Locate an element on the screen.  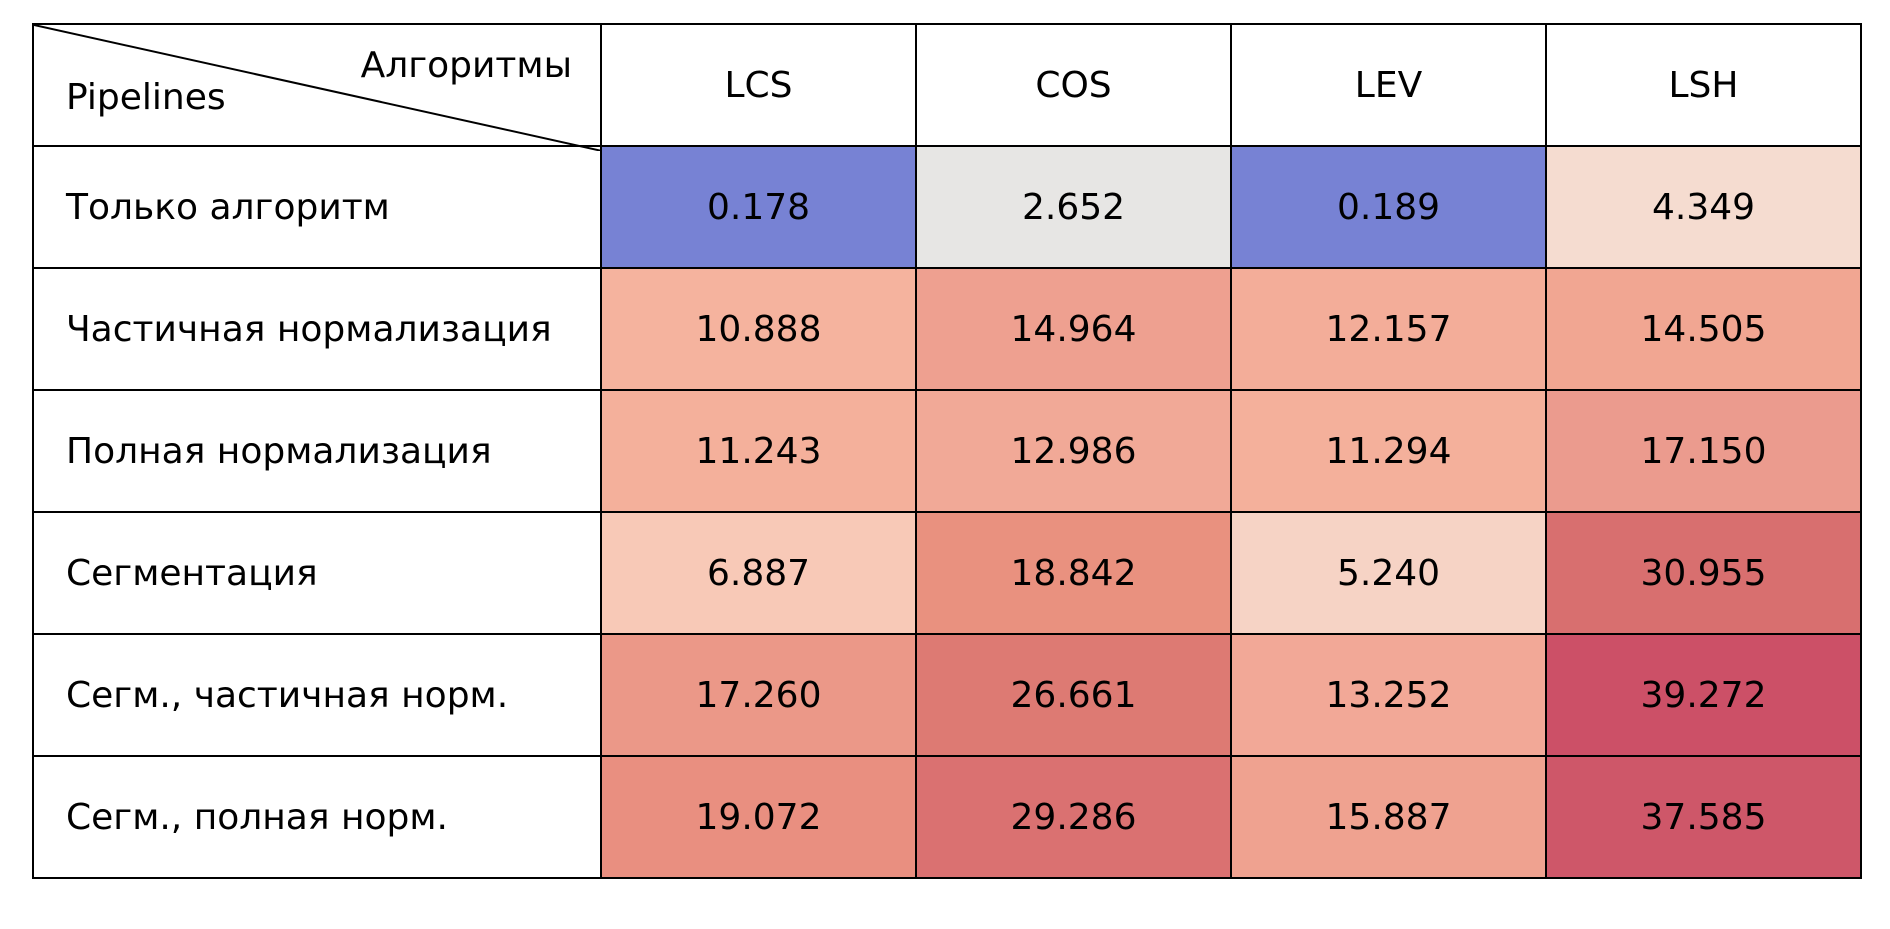
heatmap-cell: 11.294 is located at coordinates (1388, 451).